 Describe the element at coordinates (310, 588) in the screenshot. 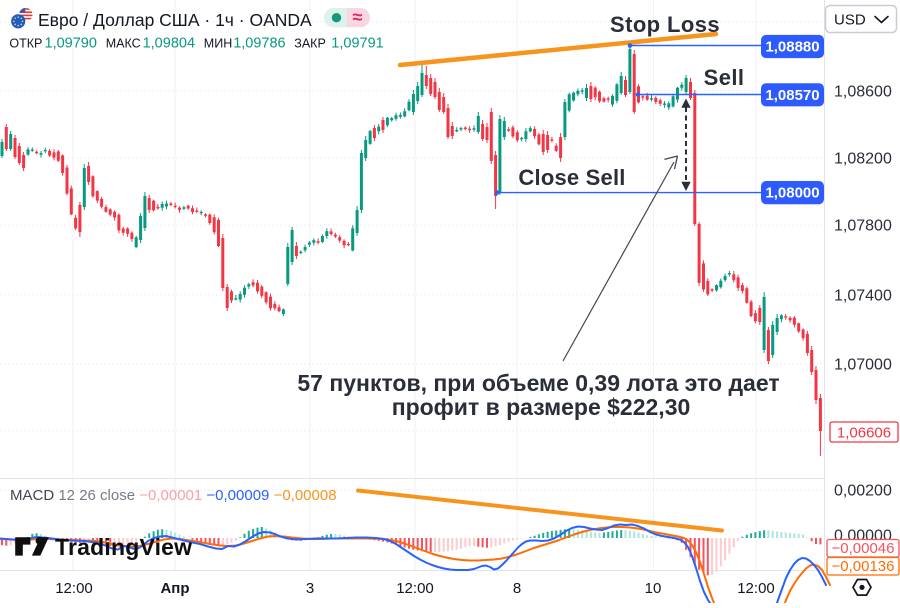

I see `svg-text: 3` at that location.